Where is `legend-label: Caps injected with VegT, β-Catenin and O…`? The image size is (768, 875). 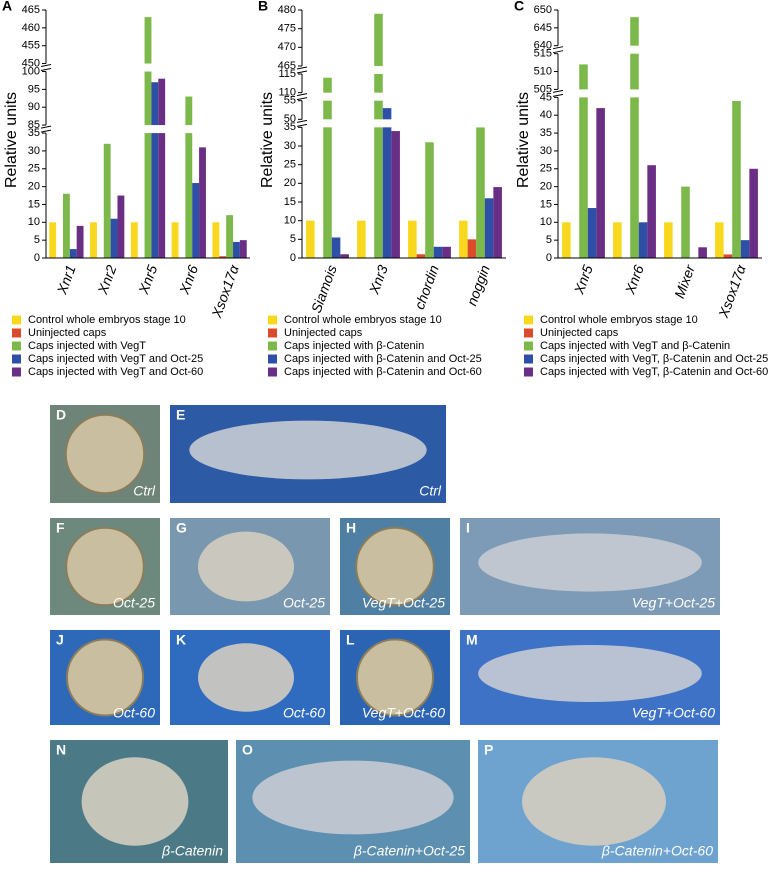
legend-label: Caps injected with VegT, β-Catenin and O… is located at coordinates (654, 359).